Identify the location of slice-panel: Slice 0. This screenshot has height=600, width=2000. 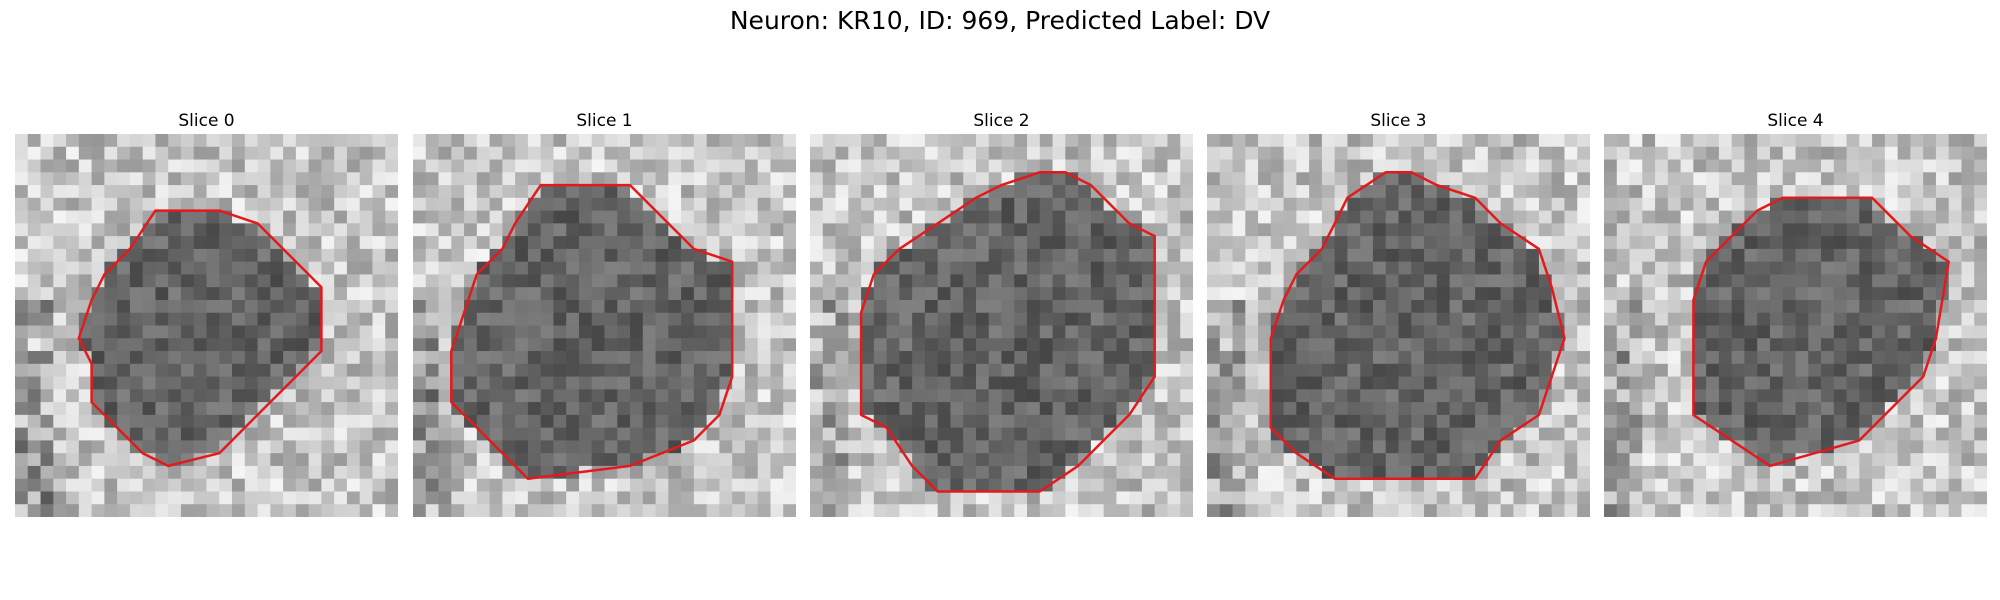
(206, 312).